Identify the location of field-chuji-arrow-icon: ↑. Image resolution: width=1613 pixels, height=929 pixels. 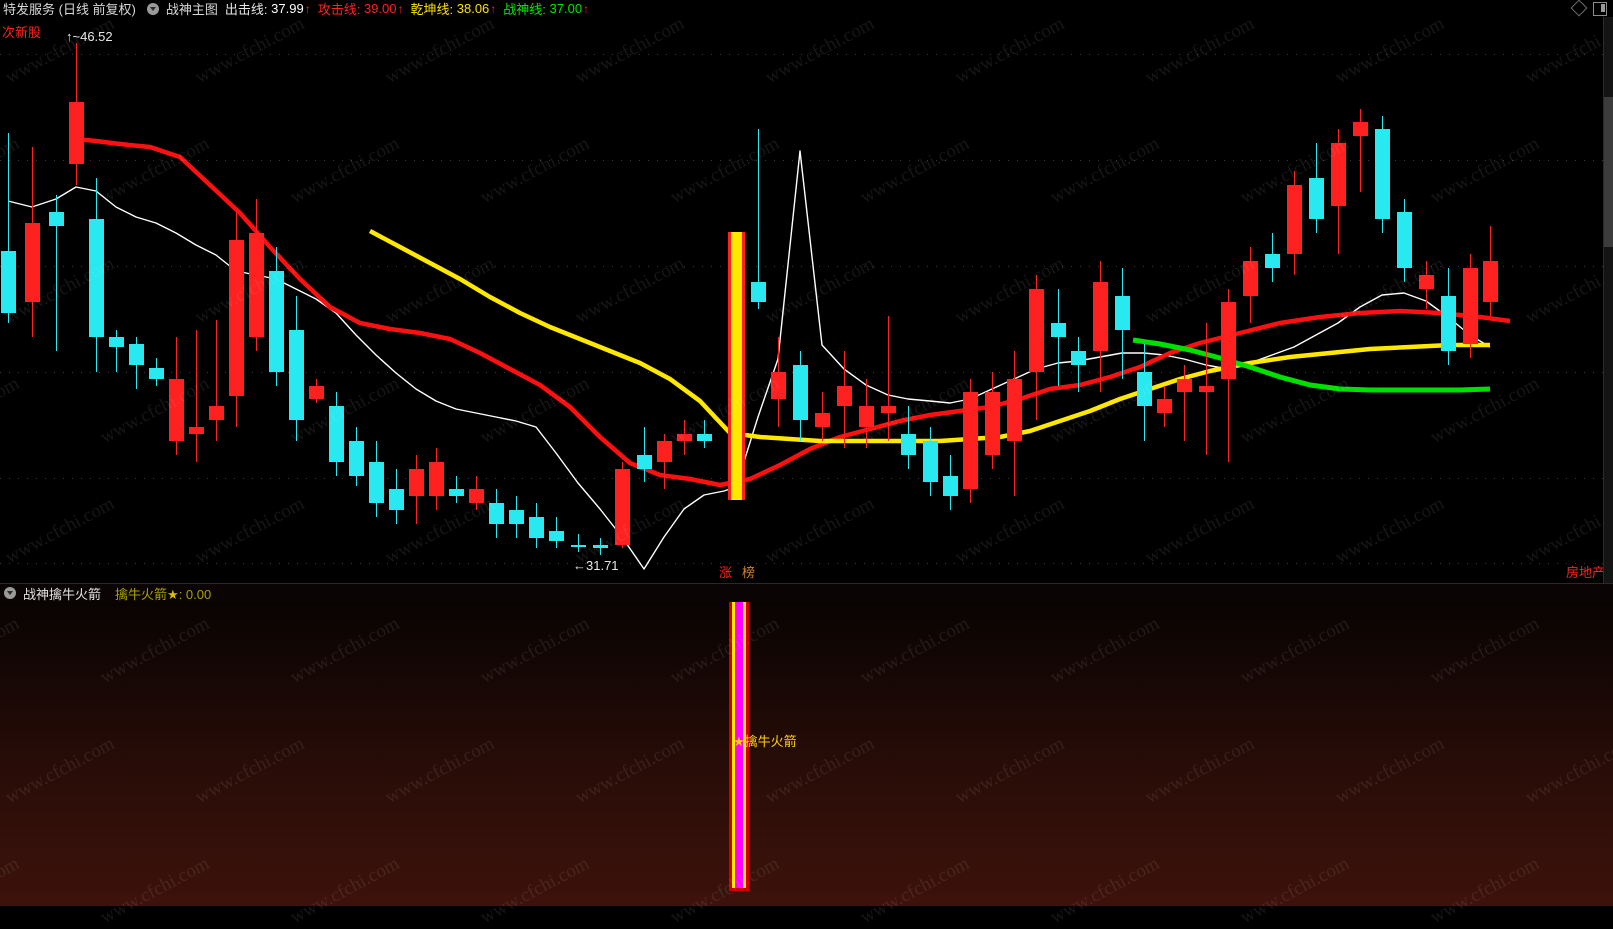
(307, 8).